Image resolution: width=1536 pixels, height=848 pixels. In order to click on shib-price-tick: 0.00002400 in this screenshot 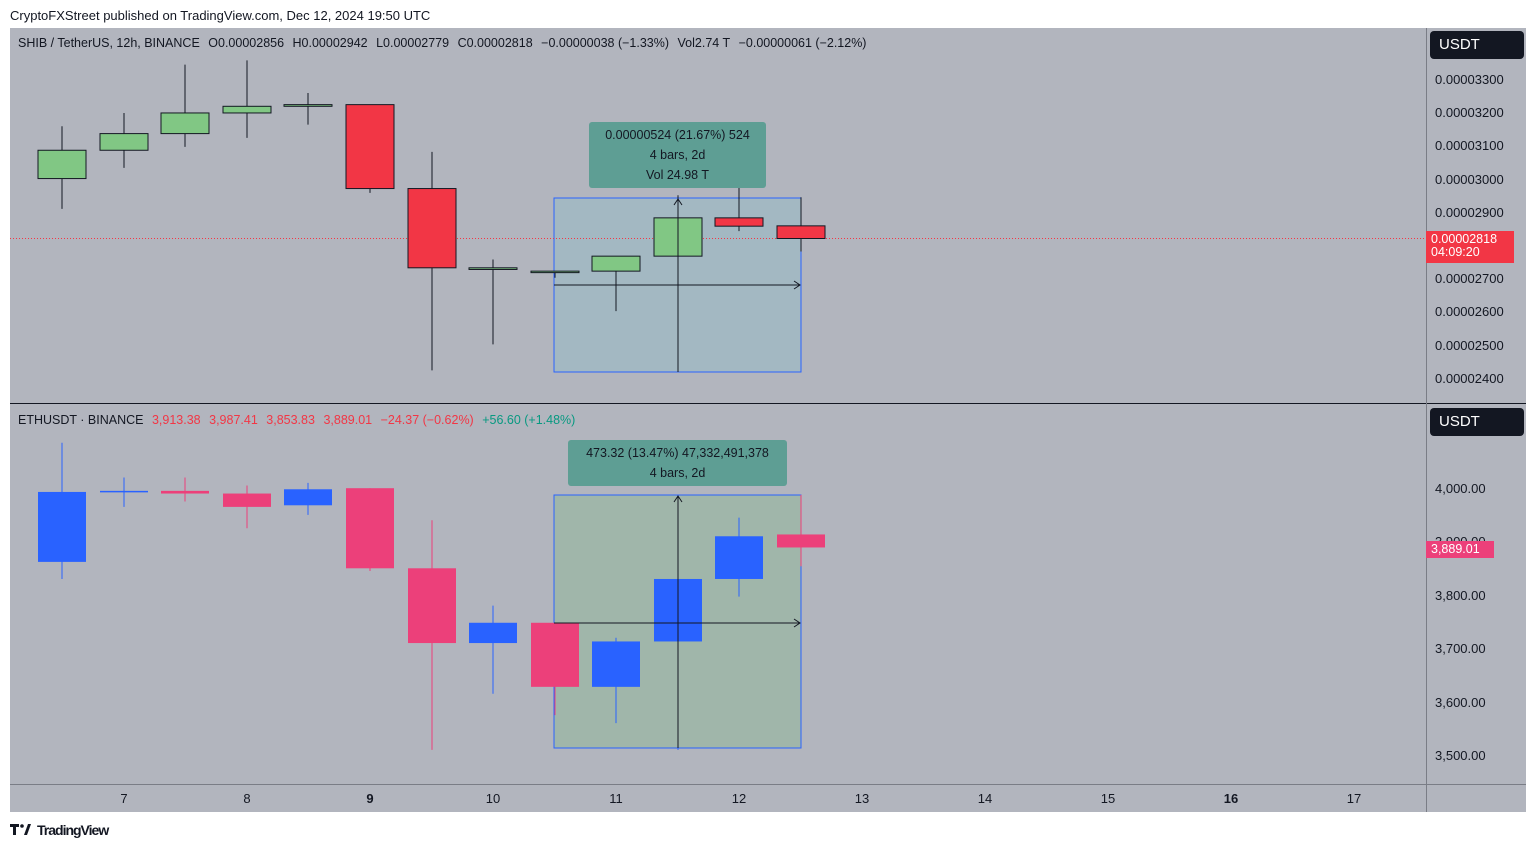, I will do `click(1469, 378)`.